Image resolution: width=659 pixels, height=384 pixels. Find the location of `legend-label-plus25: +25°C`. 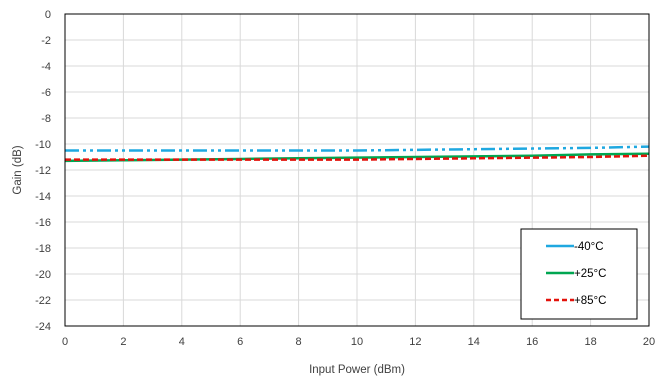

legend-label-plus25: +25°C is located at coordinates (590, 274).